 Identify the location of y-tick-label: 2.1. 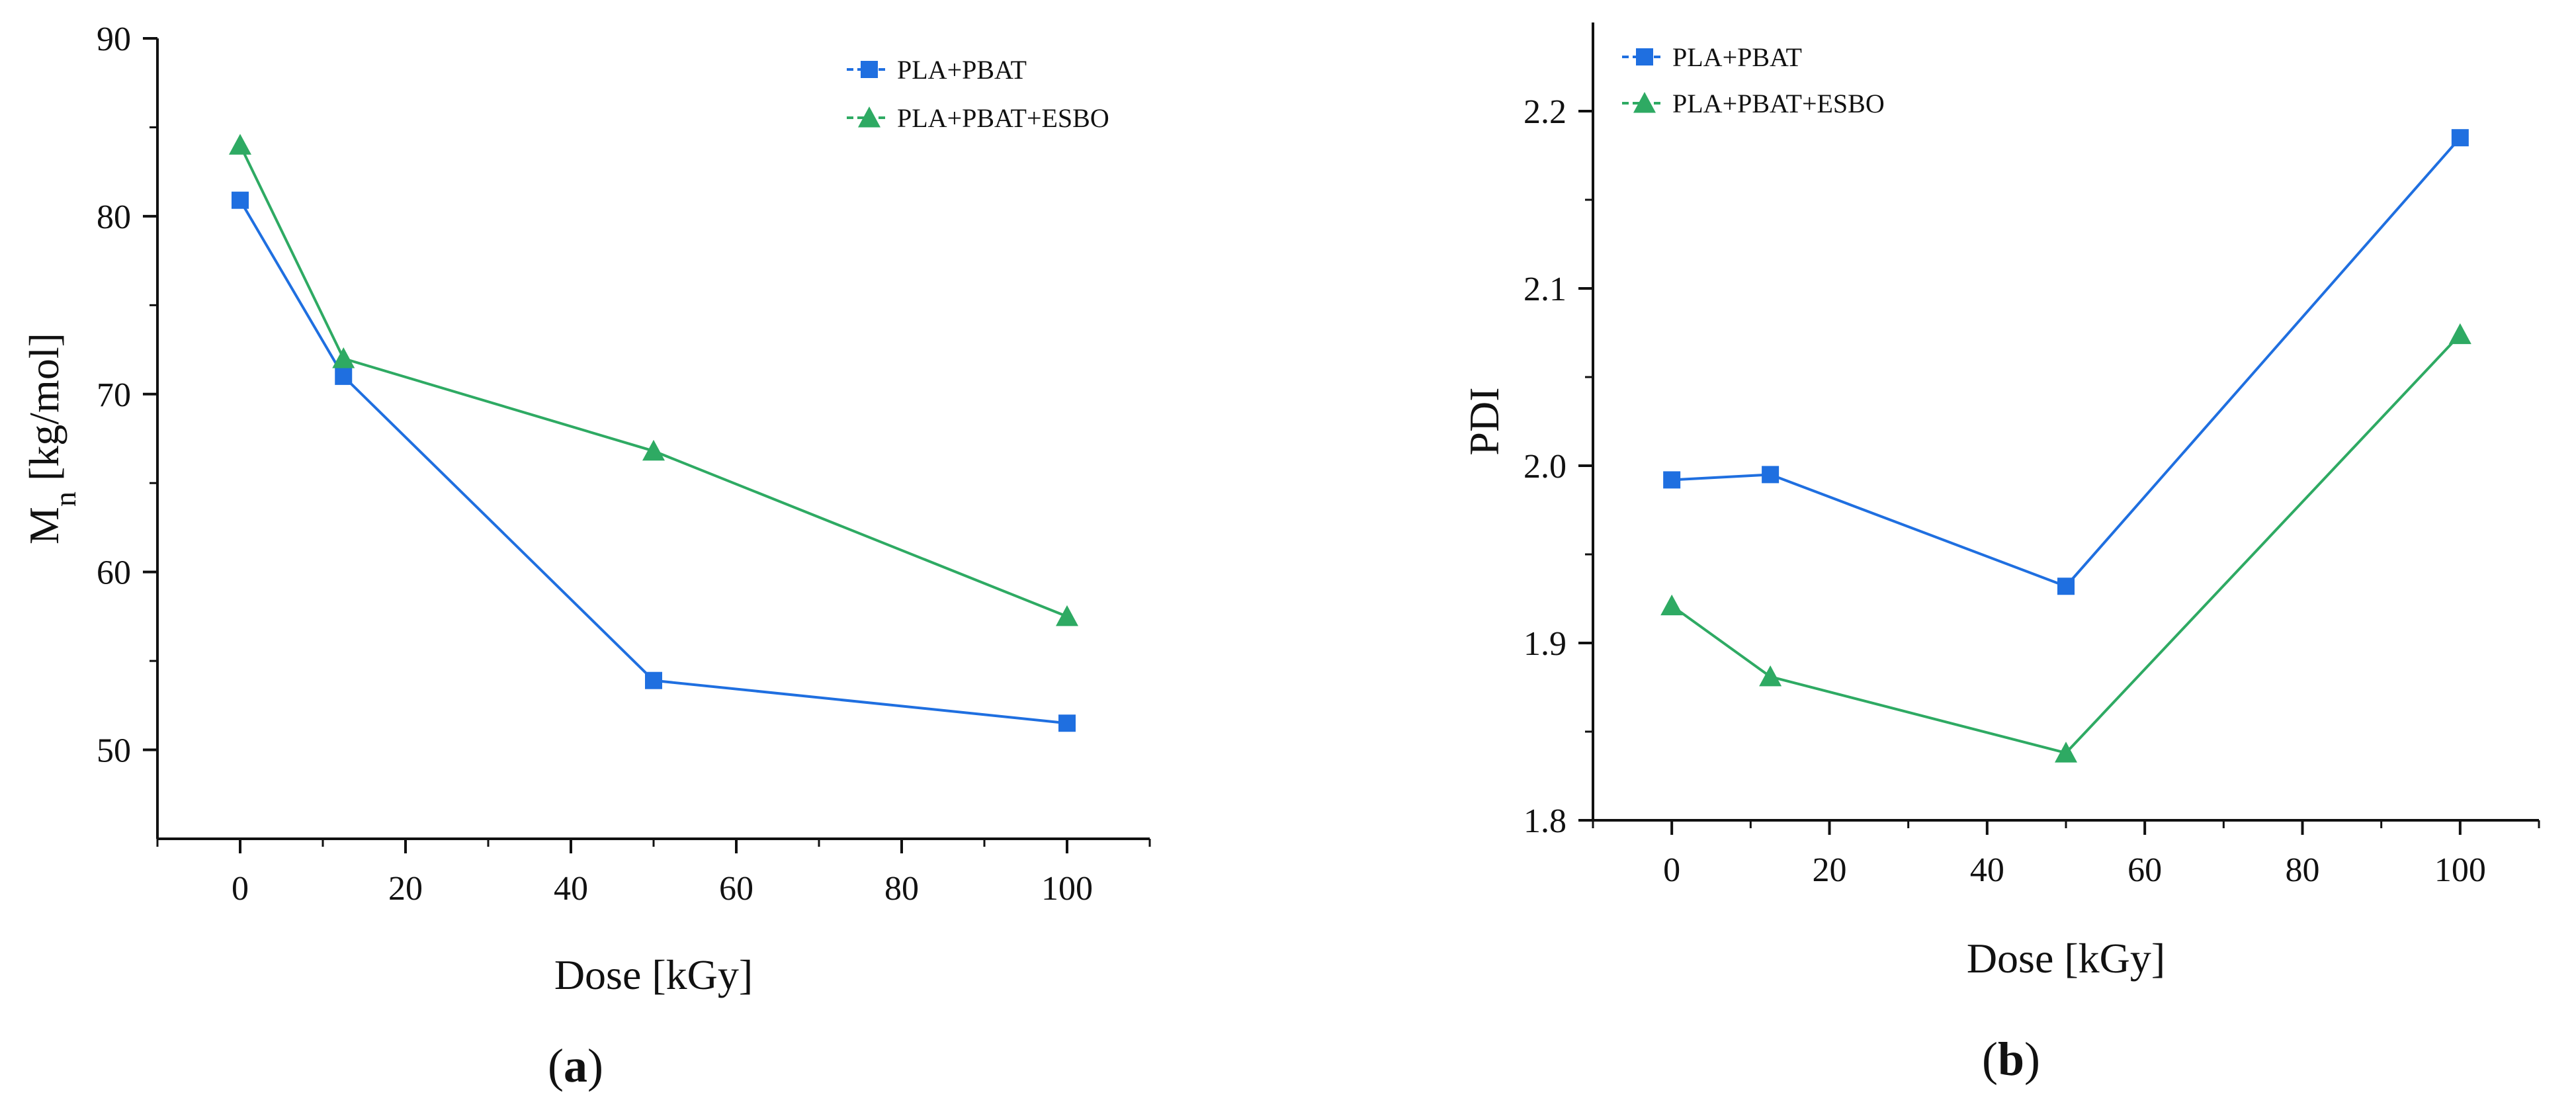
(1545, 289).